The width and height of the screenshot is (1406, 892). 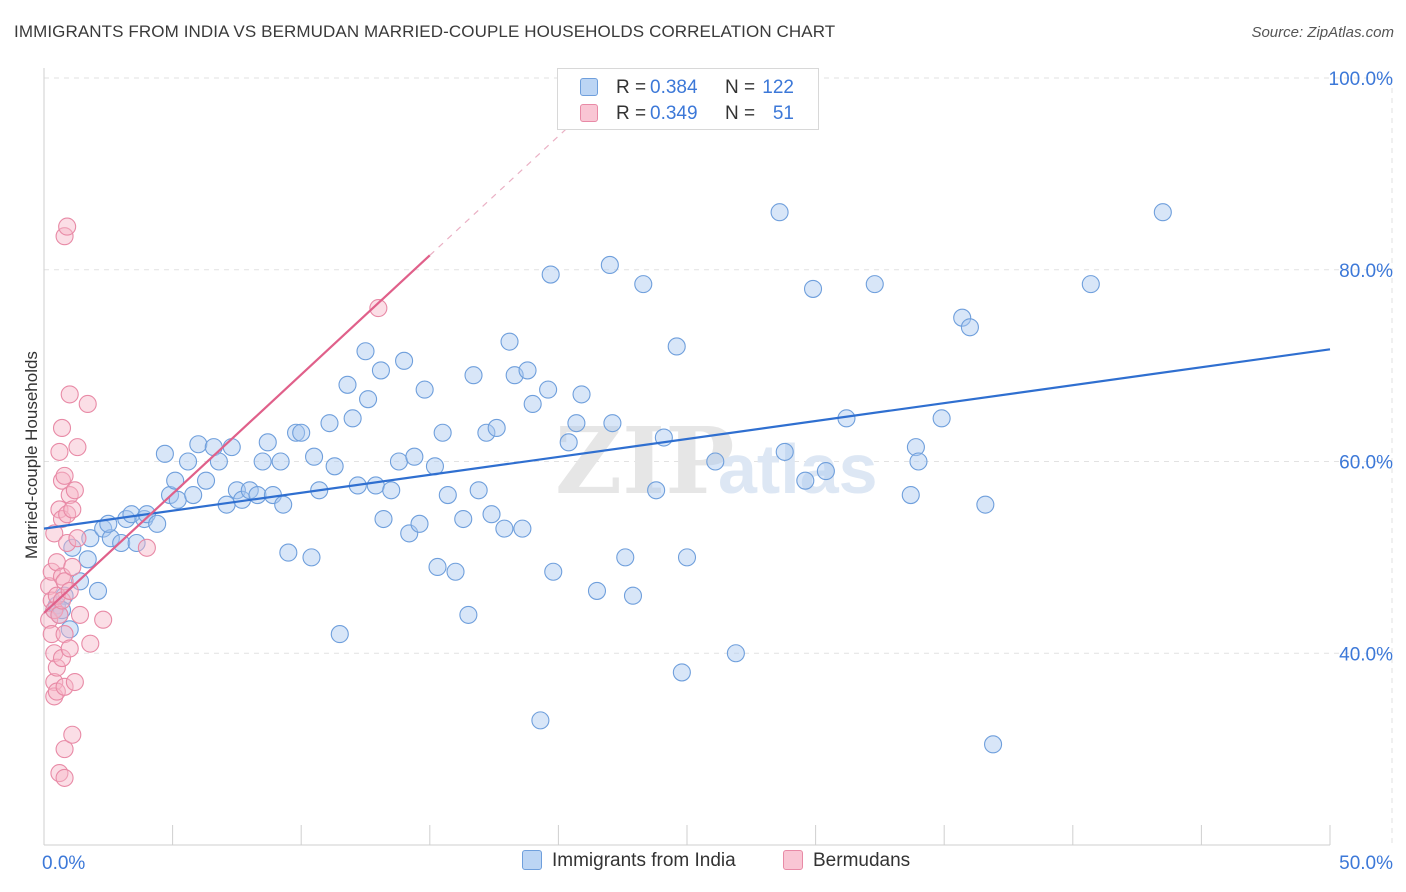 I want to click on watermark-atlas: atlas, so click(x=798, y=469).